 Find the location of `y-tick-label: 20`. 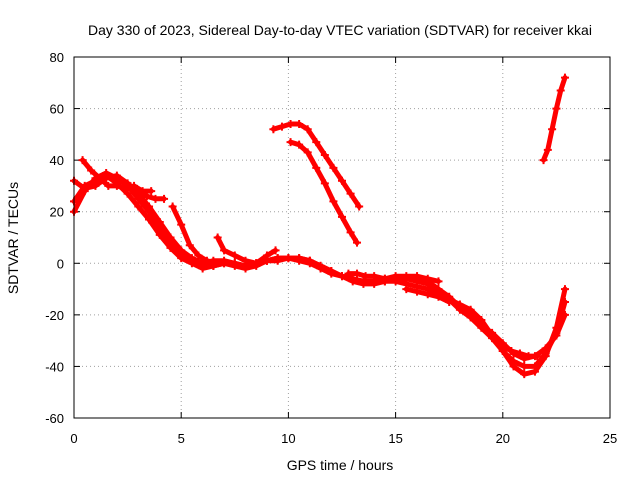

y-tick-label: 20 is located at coordinates (57, 212).